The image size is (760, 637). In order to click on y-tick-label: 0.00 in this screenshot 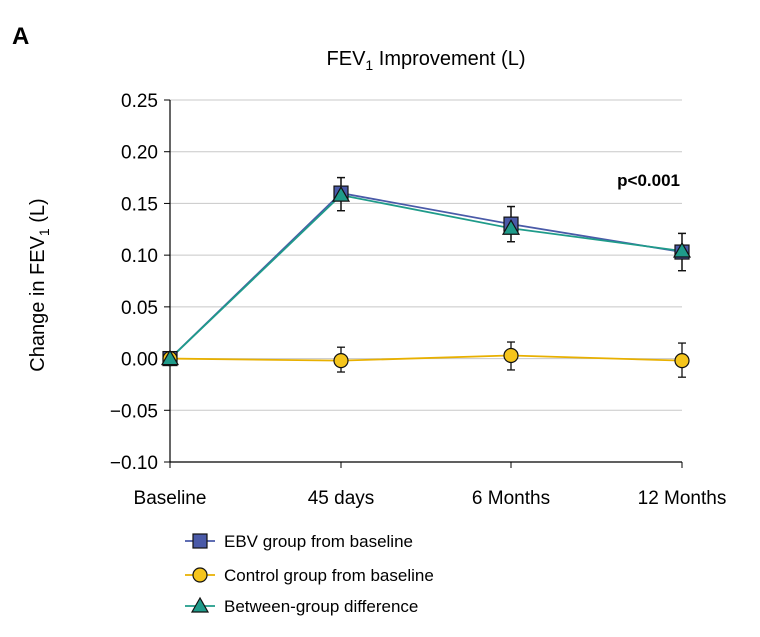, I will do `click(139, 360)`.